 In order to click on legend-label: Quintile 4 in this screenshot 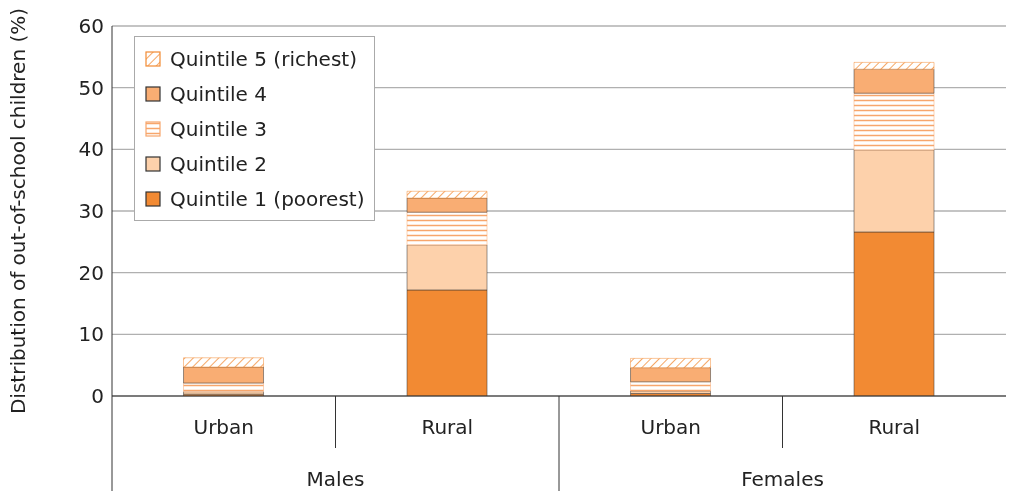, I will do `click(218, 93)`.